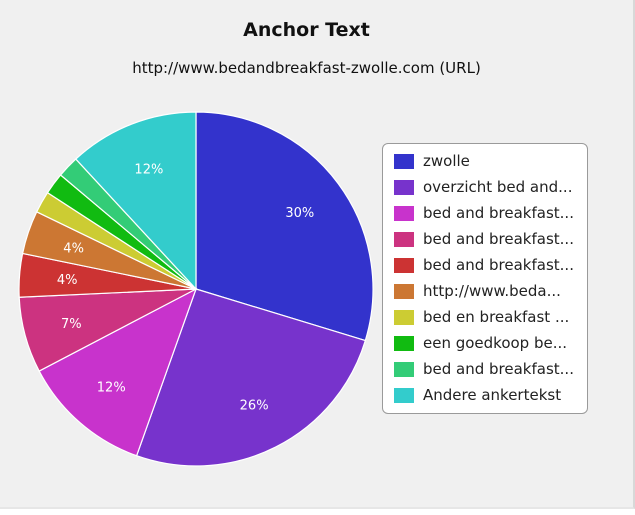 The width and height of the screenshot is (635, 515). What do you see at coordinates (254, 405) in the screenshot?
I see `pie-data-label-1: 26%` at bounding box center [254, 405].